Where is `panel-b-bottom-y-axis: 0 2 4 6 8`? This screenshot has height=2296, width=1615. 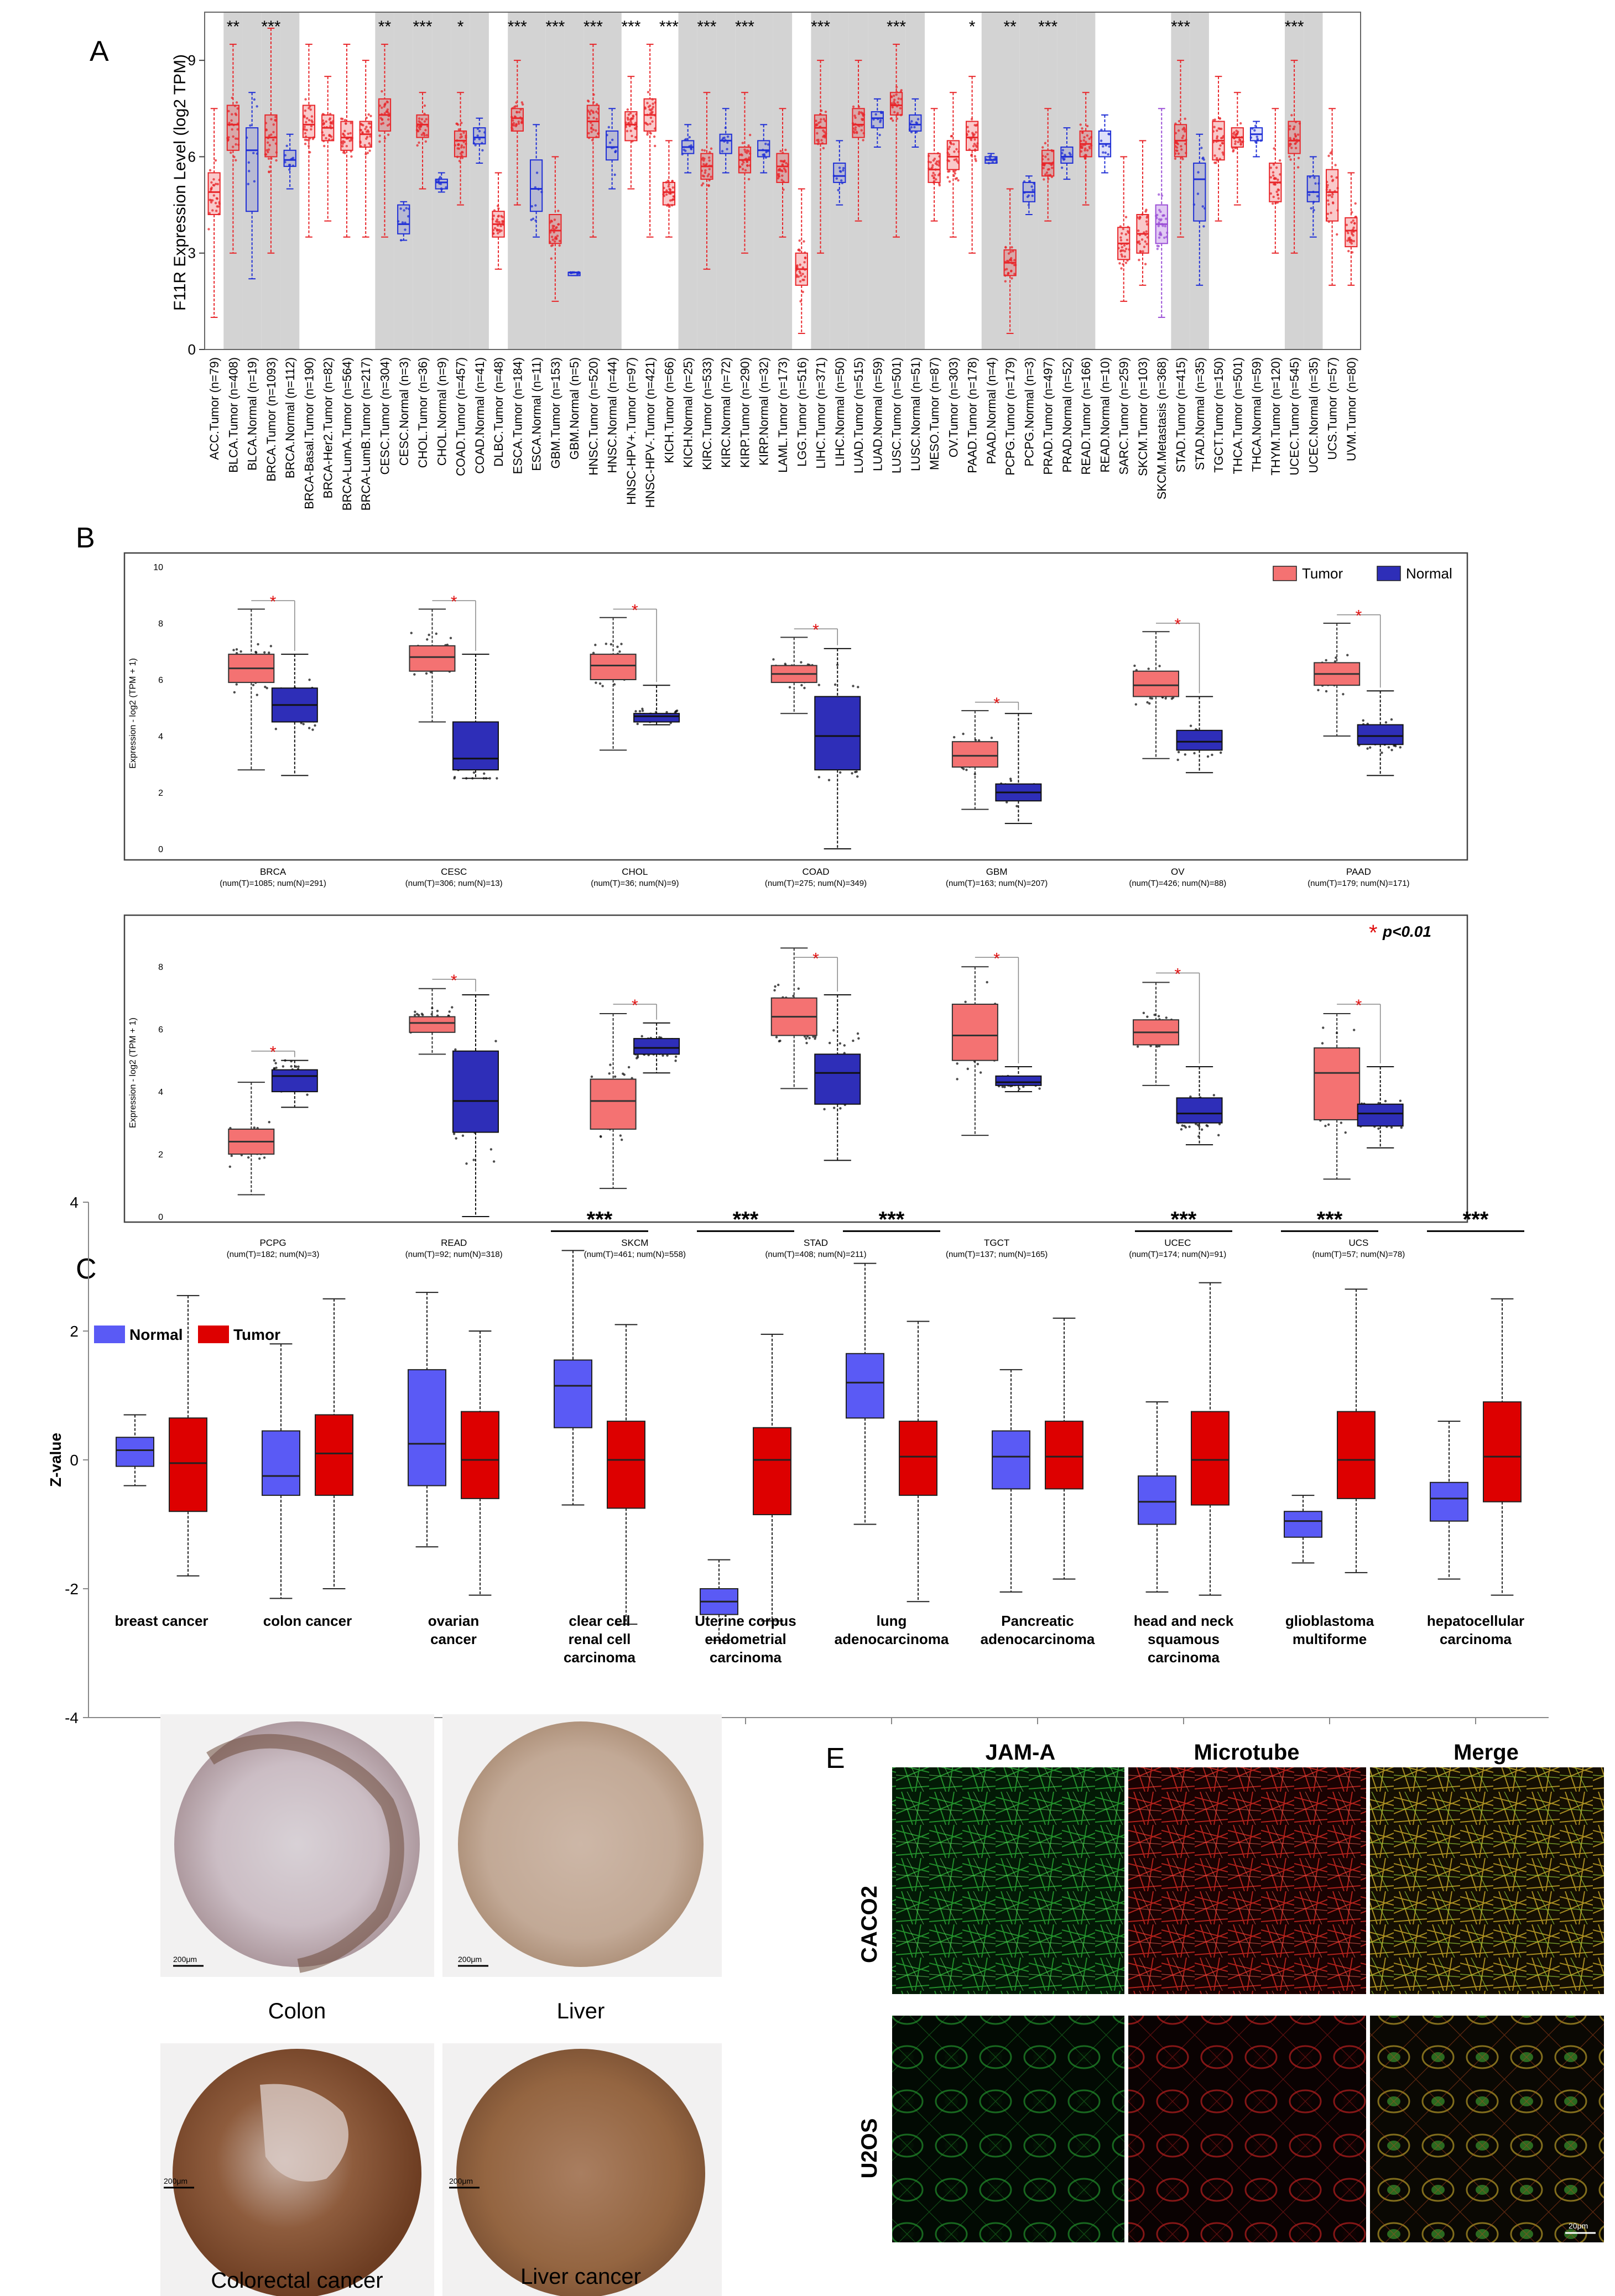 panel-b-bottom-y-axis: 0 2 4 6 8 is located at coordinates (161, 1092).